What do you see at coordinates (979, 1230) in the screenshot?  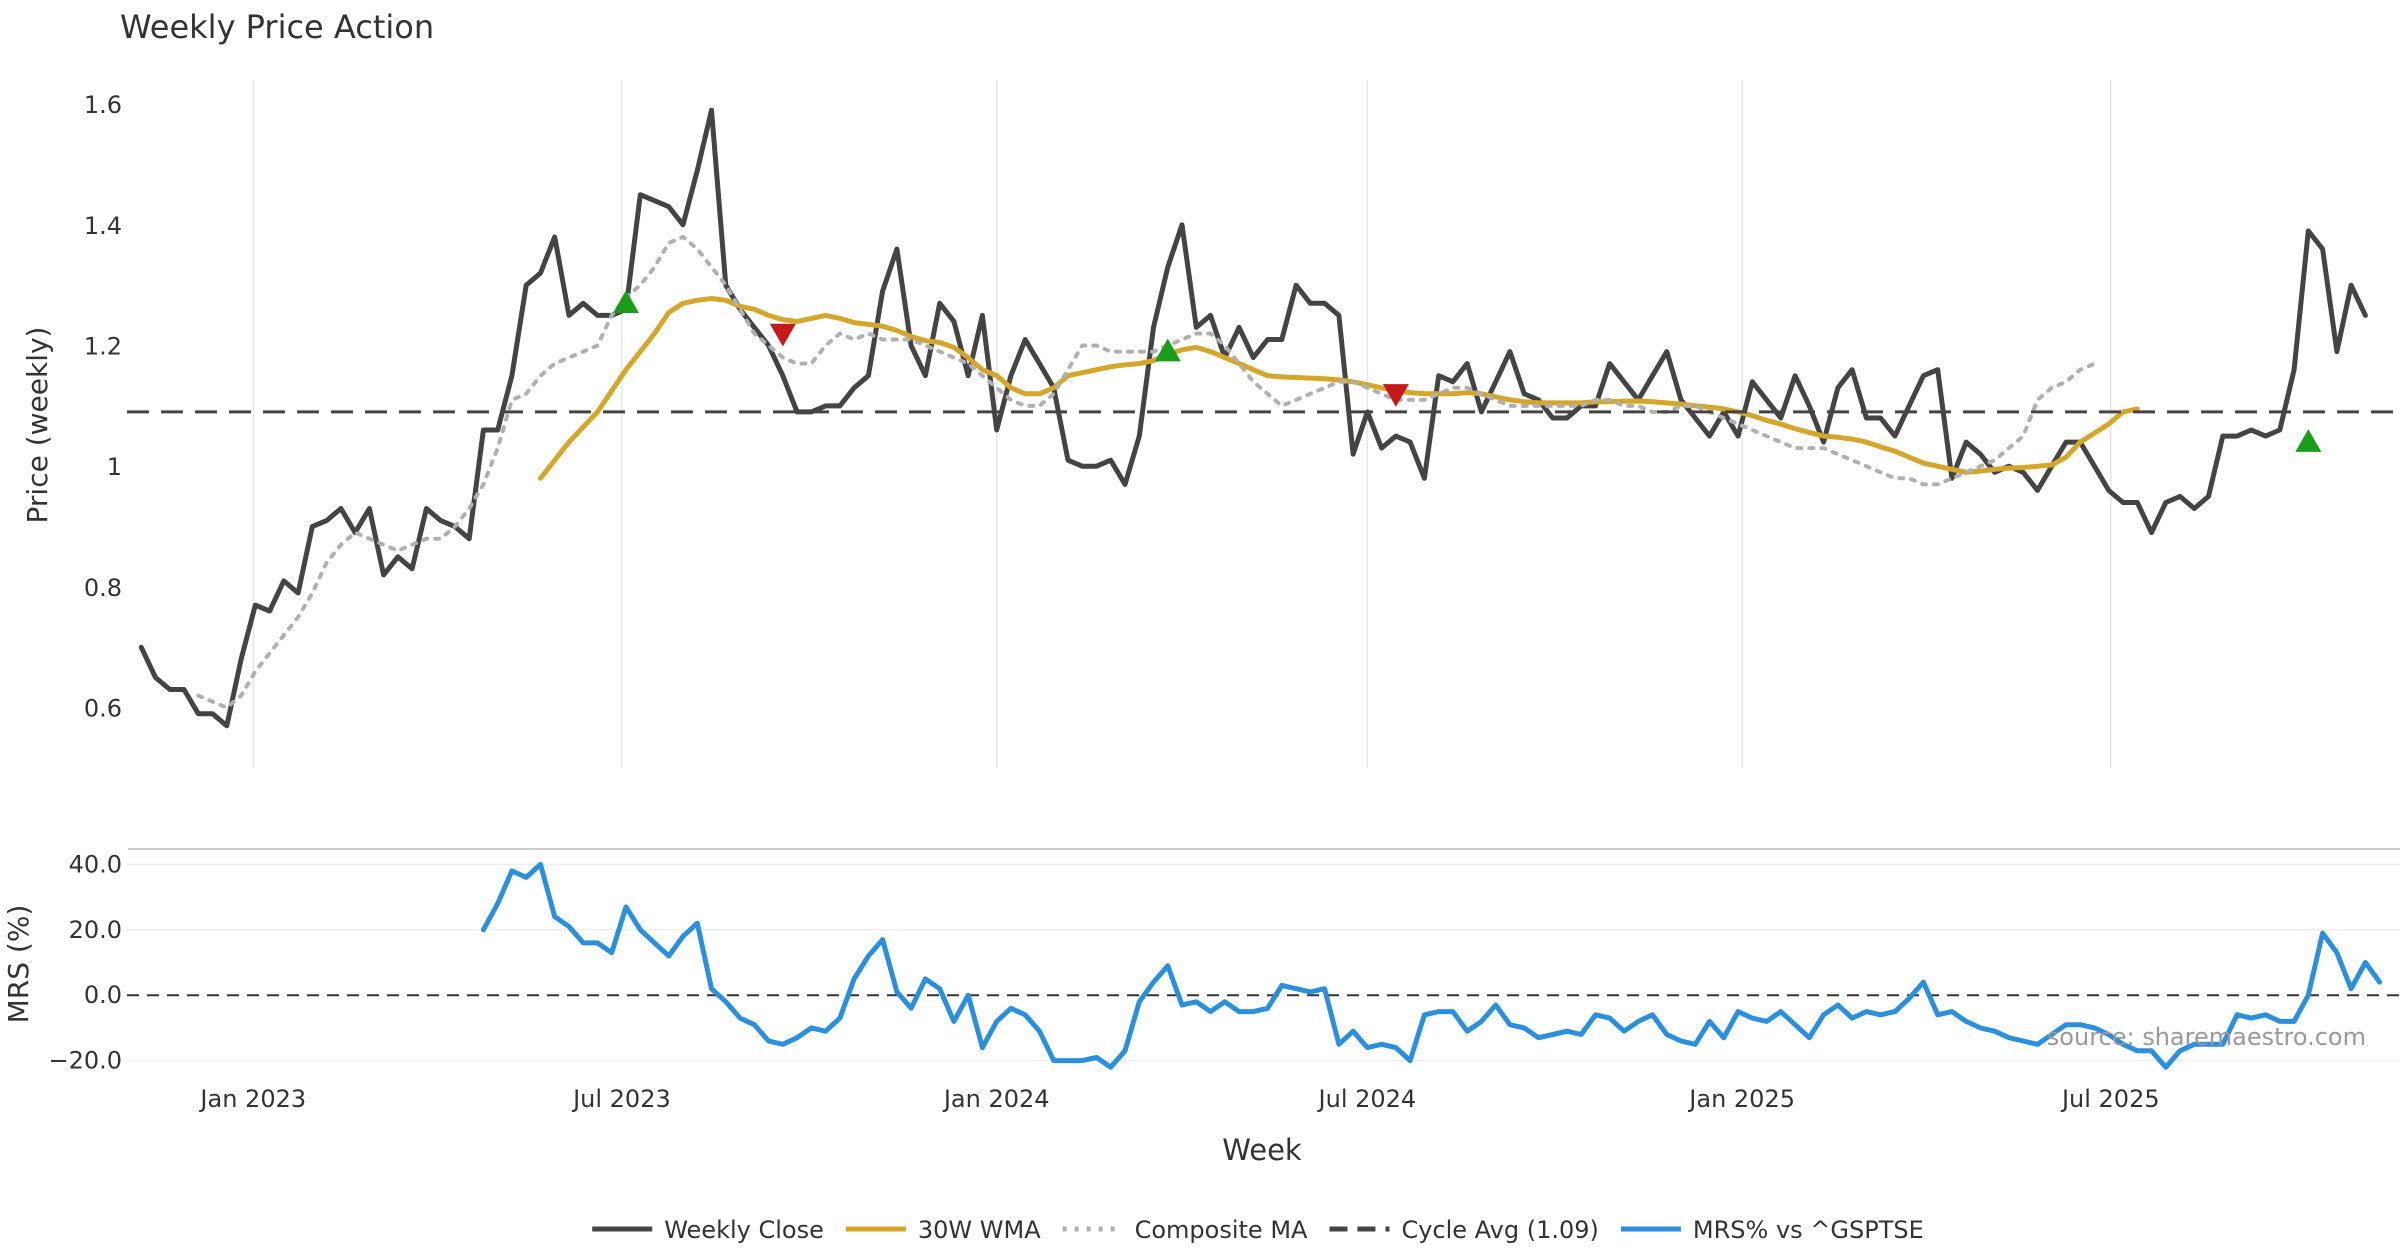 I see `legend-label: 30W WMA` at bounding box center [979, 1230].